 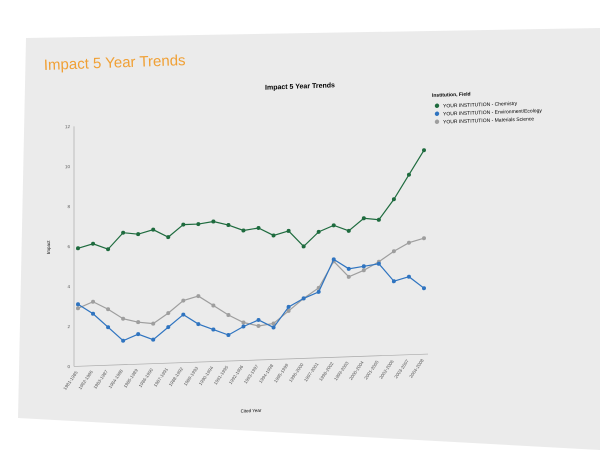 What do you see at coordinates (115, 63) in the screenshot?
I see `page-title: Impact 5 Year Trends` at bounding box center [115, 63].